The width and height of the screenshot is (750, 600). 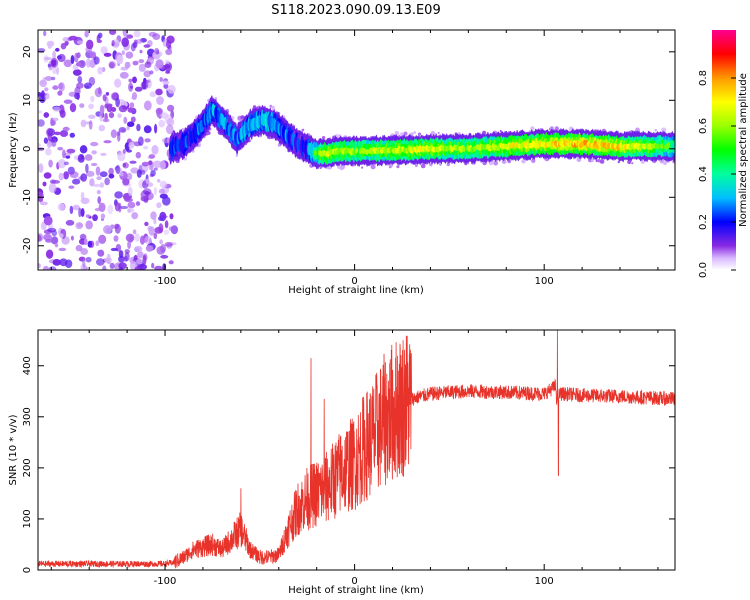 What do you see at coordinates (27, 570) in the screenshot?
I see `snr-y-tick-label: 0` at bounding box center [27, 570].